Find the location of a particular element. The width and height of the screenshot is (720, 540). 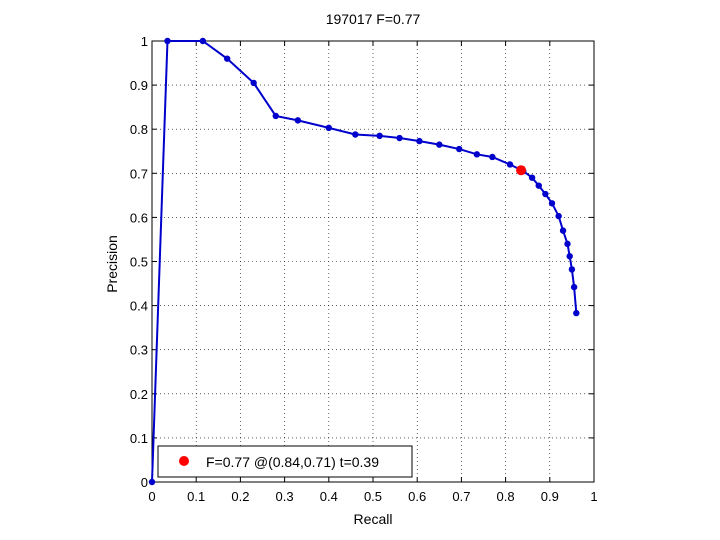

y-tick-label: 0.5 is located at coordinates (139, 262).